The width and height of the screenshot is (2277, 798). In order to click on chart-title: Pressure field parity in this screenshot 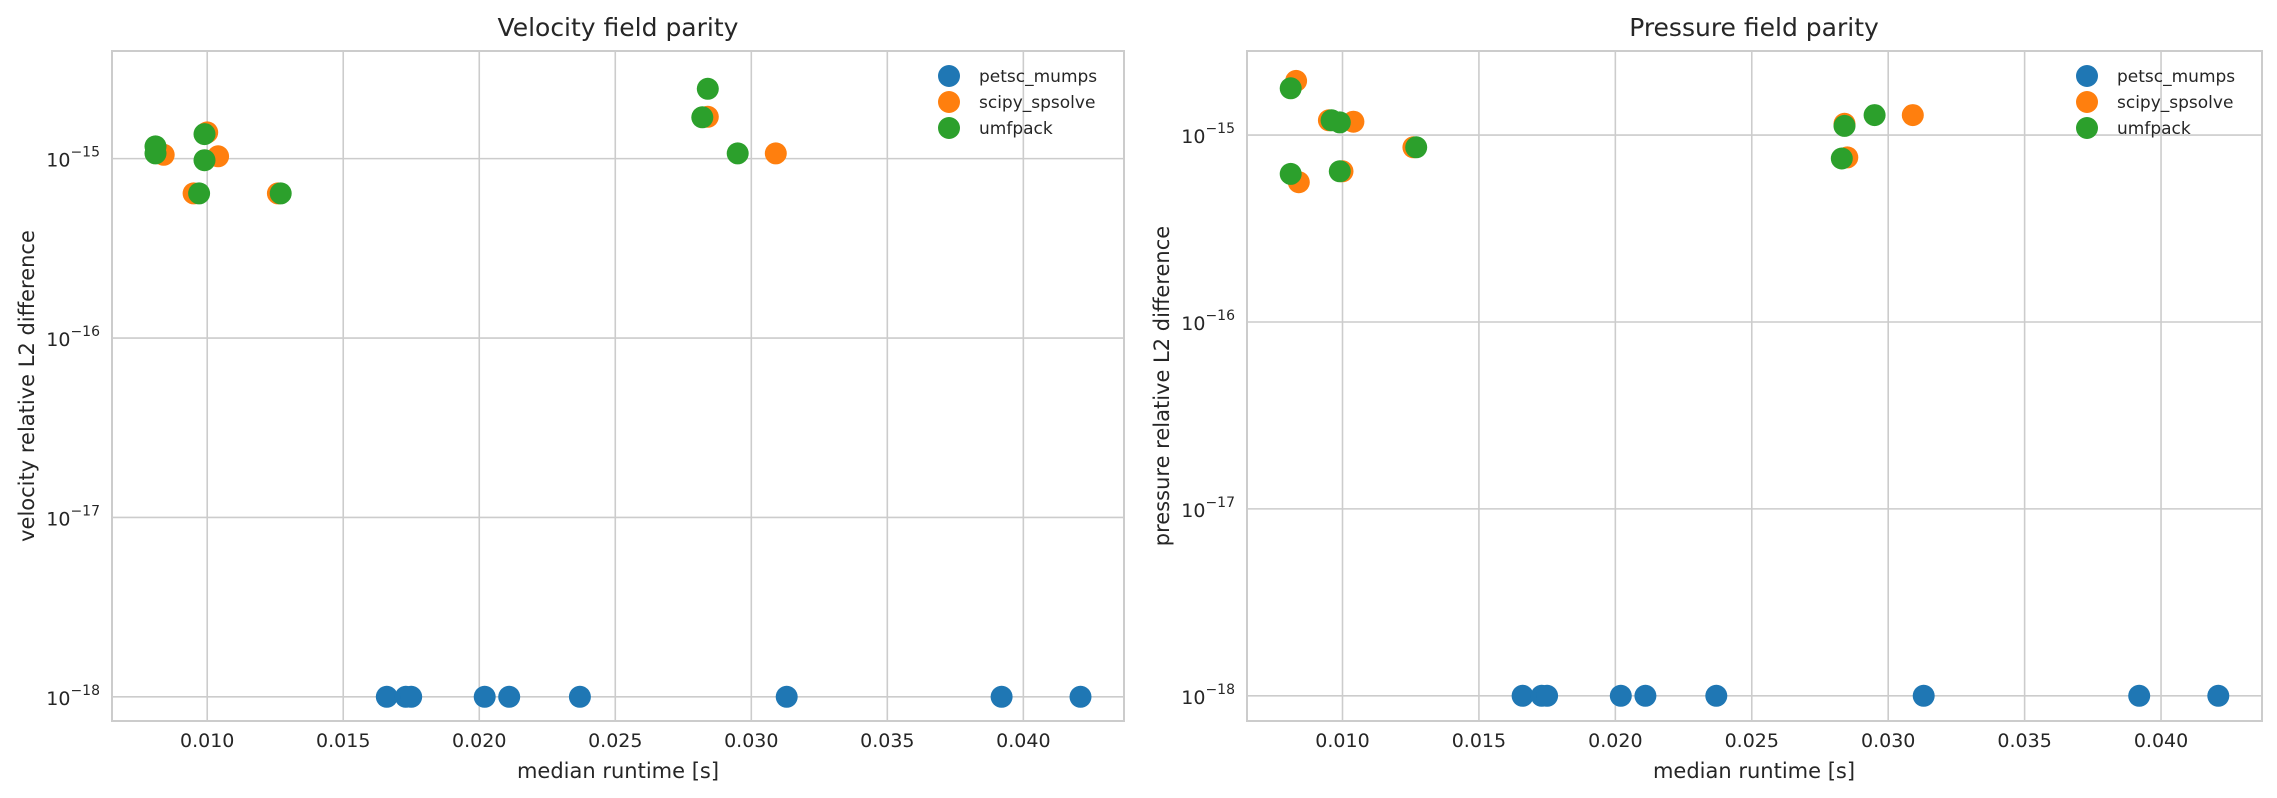, I will do `click(1754, 27)`.